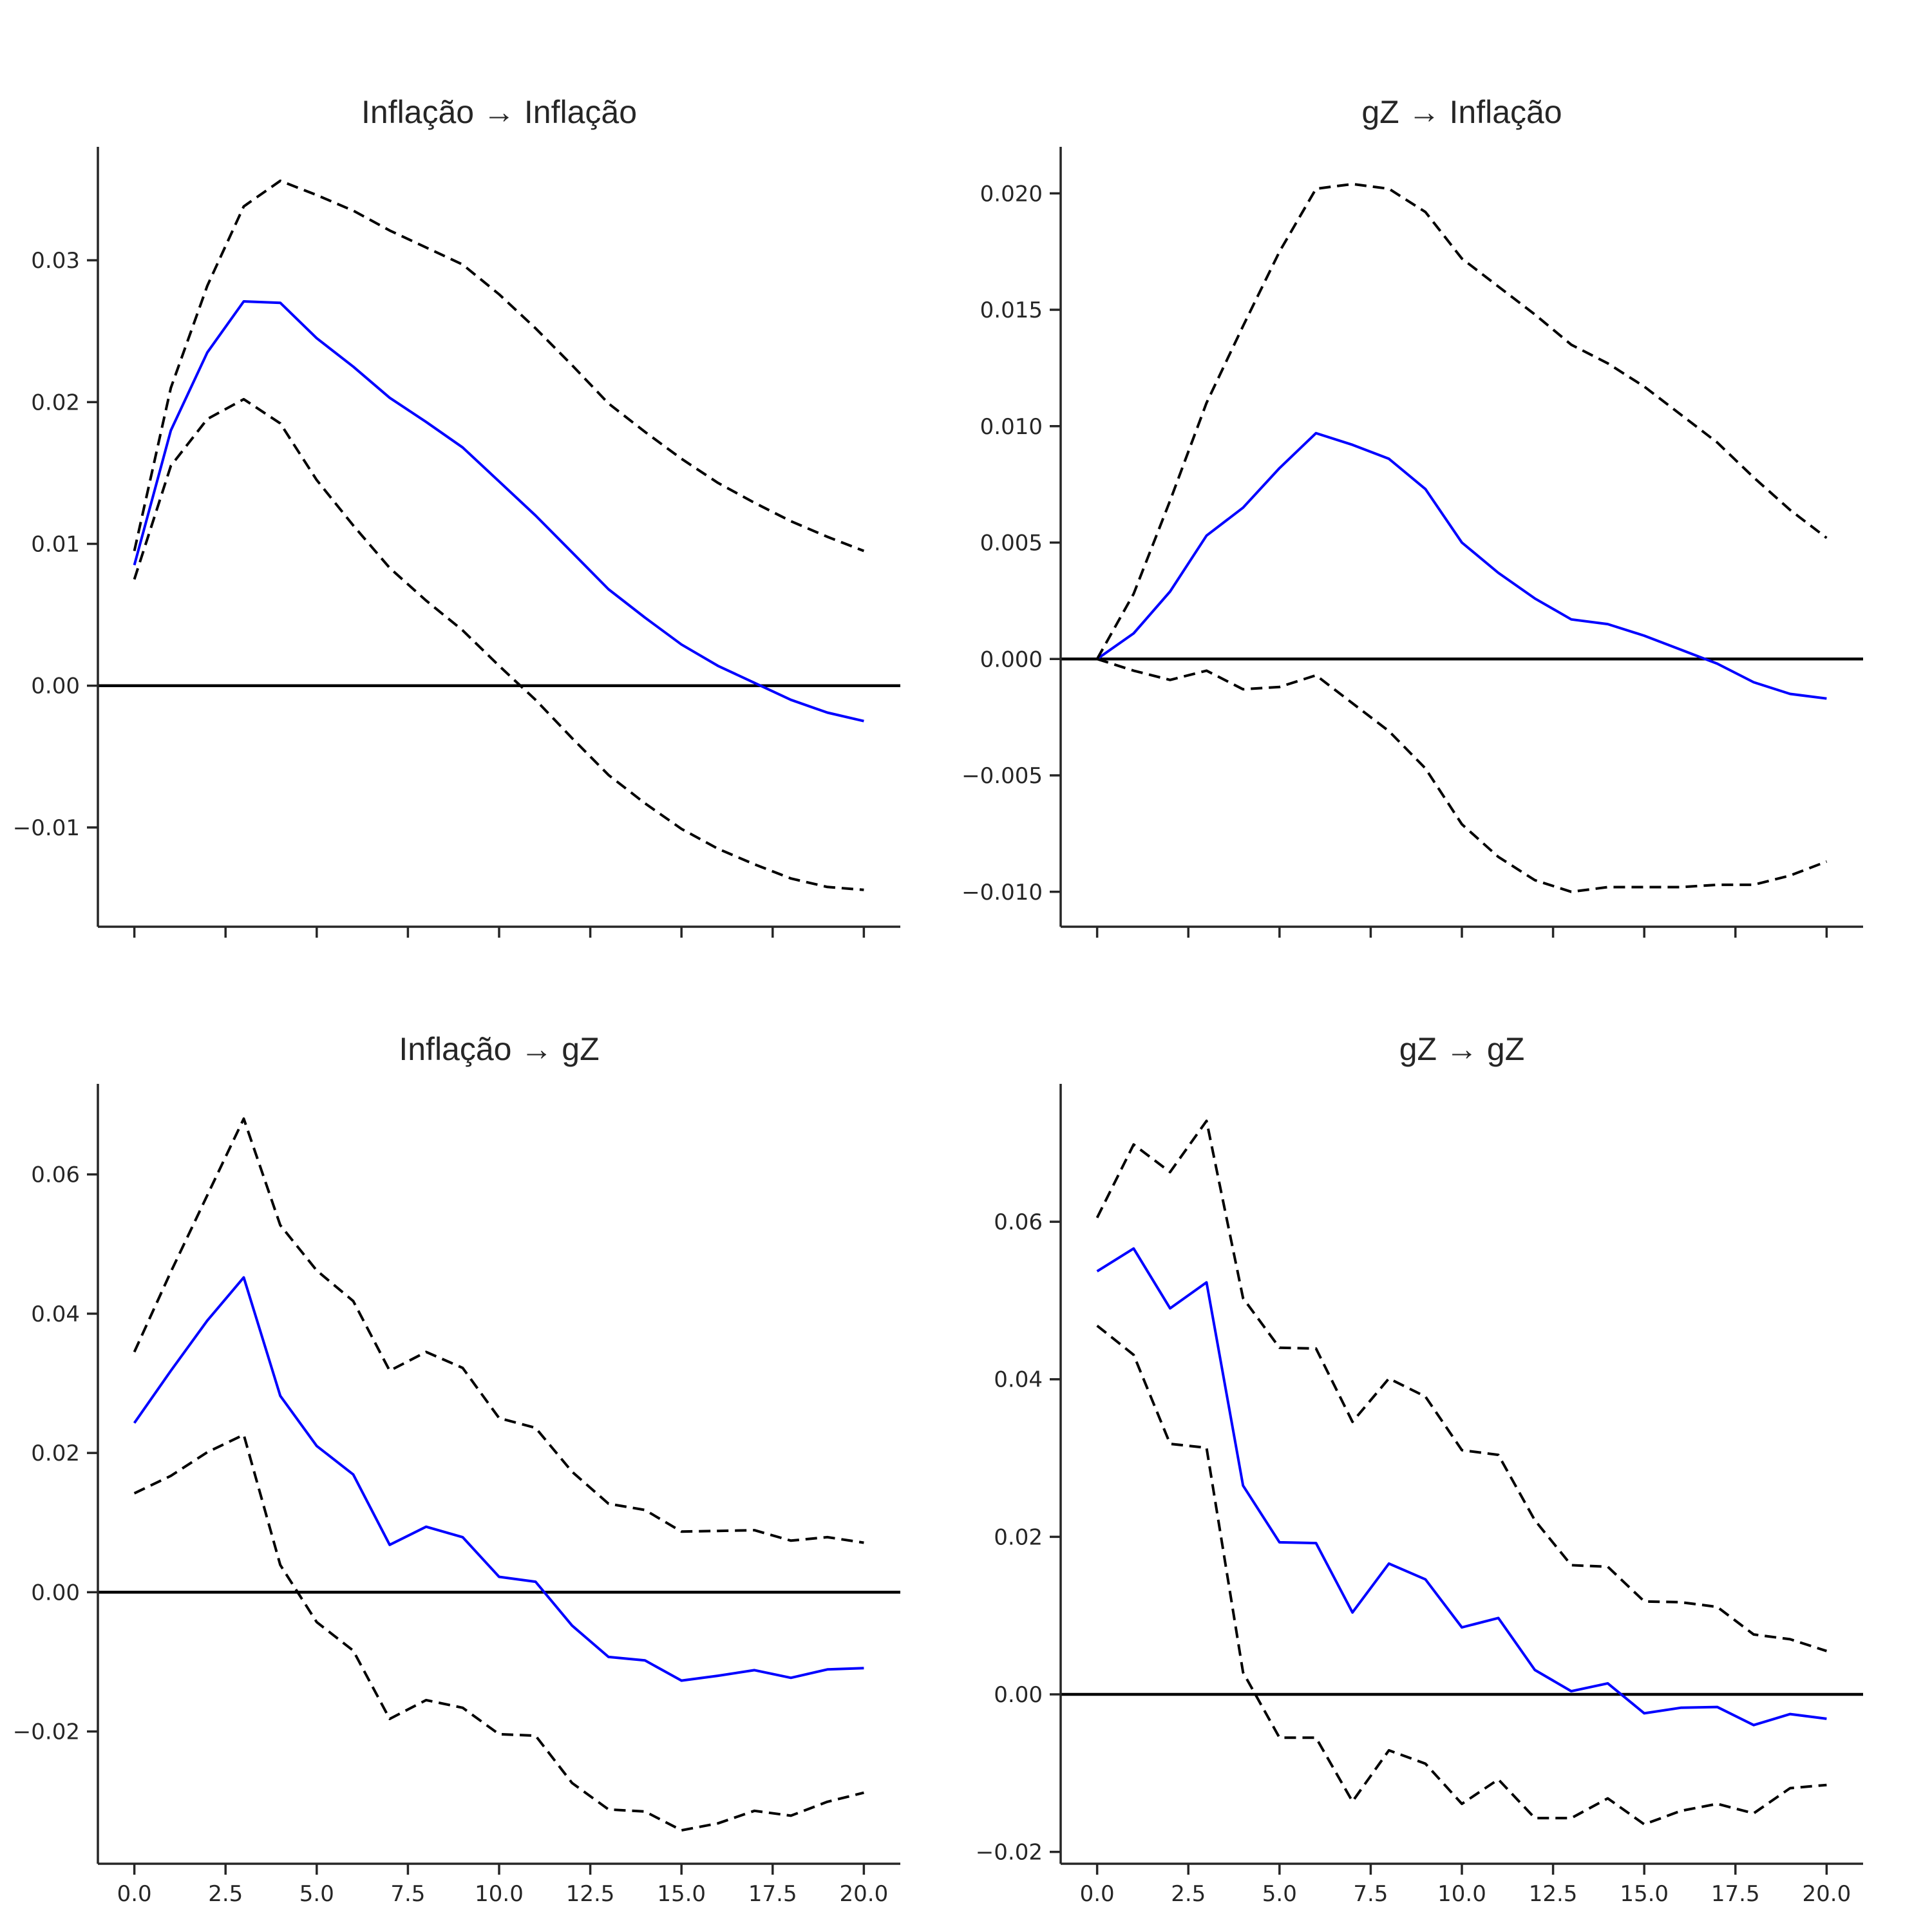 The width and height of the screenshot is (1932, 1932). Describe the element at coordinates (1461, 112) in the screenshot. I see `panel-title: gZ → Inflação` at that location.